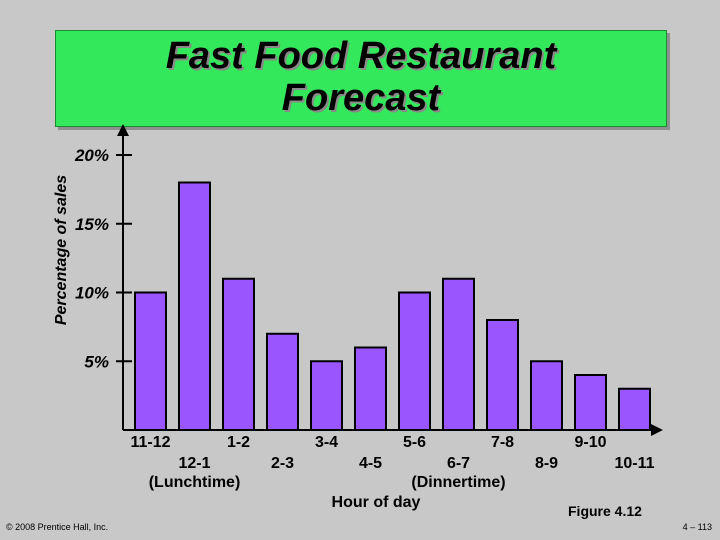 This screenshot has height=540, width=720. Describe the element at coordinates (96, 361) in the screenshot. I see `y-tick-label: 5%` at that location.